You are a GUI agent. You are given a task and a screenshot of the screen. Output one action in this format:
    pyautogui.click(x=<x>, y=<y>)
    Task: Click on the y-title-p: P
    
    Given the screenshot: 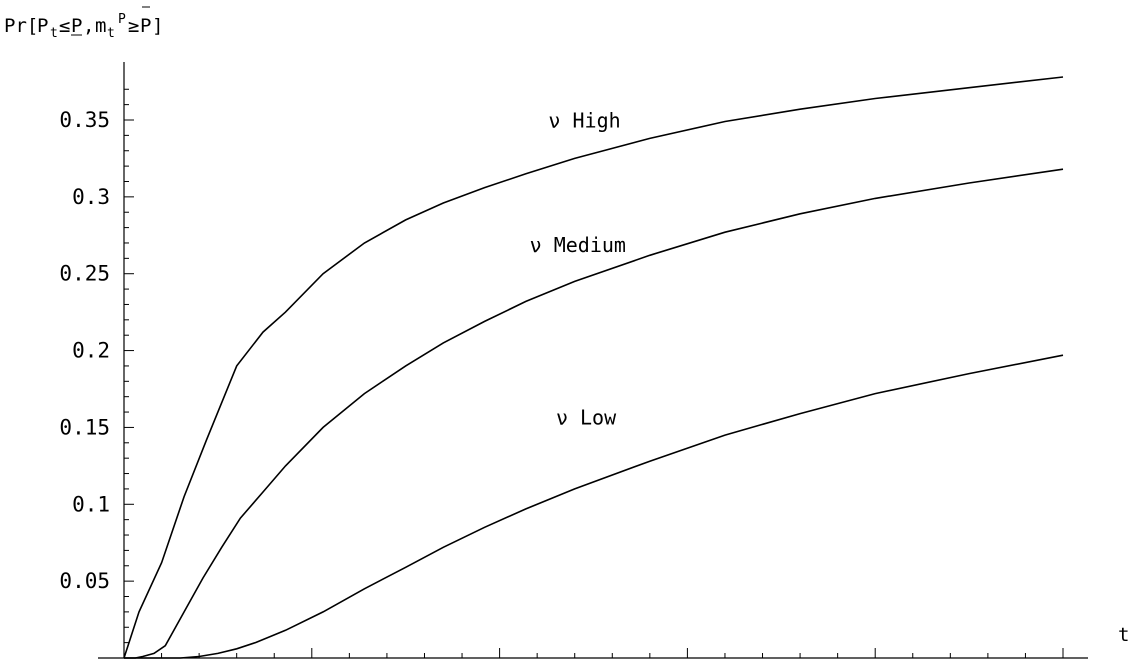 What is the action you would take?
    pyautogui.click(x=42, y=26)
    